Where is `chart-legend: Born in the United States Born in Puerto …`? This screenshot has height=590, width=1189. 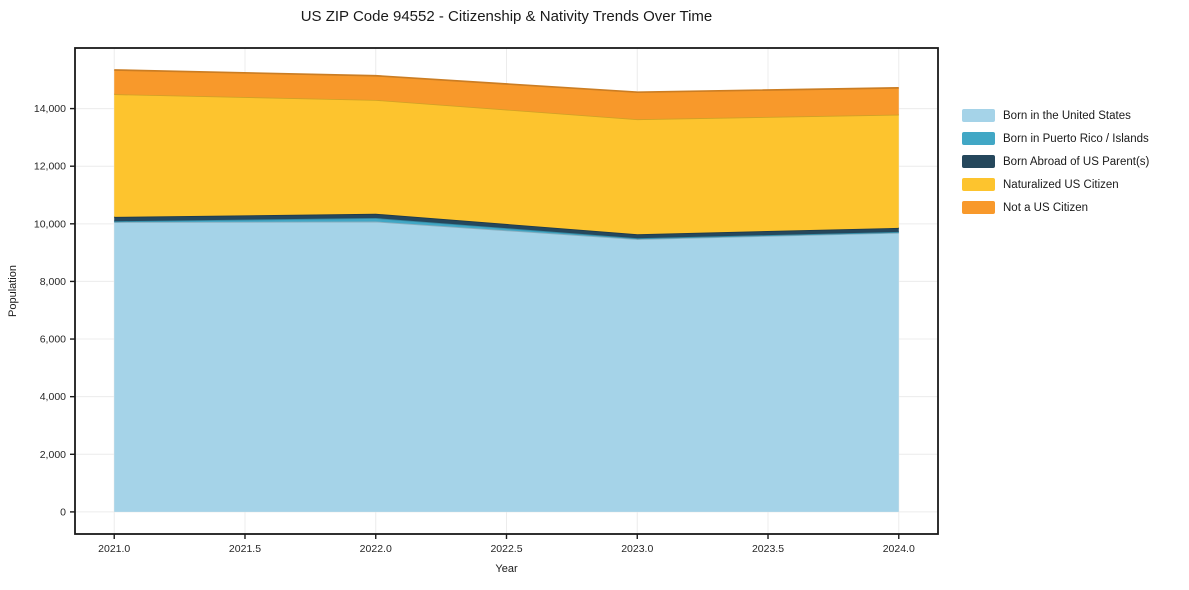
chart-legend: Born in the United States Born in Puerto … is located at coordinates (1055, 161).